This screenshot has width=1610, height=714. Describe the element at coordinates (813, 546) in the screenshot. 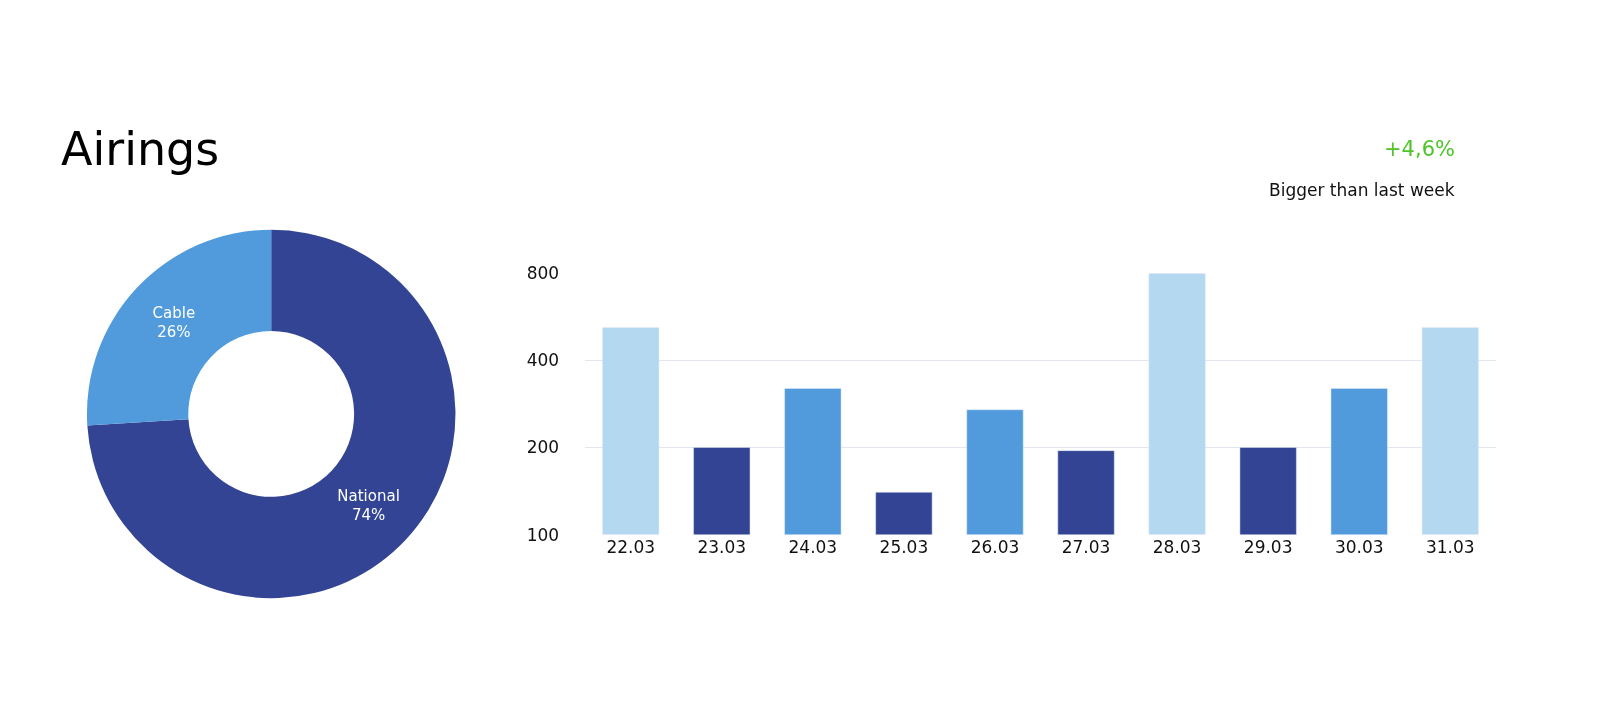

I see `x-tick-label: 24.03` at that location.